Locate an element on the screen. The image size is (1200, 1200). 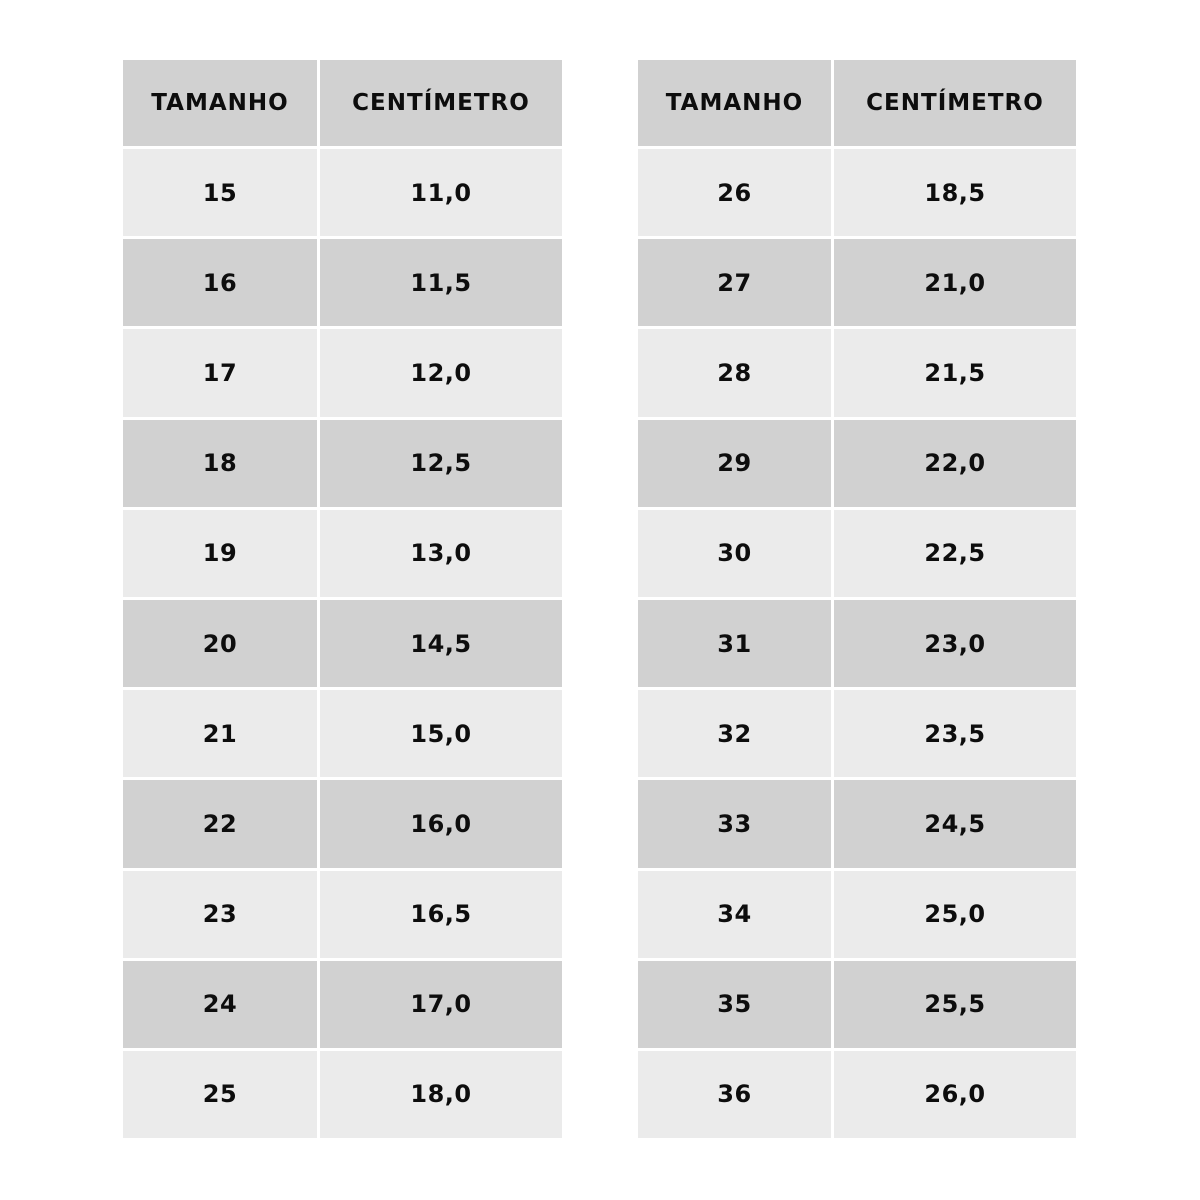
size-cell: 20 is located at coordinates (220, 643).